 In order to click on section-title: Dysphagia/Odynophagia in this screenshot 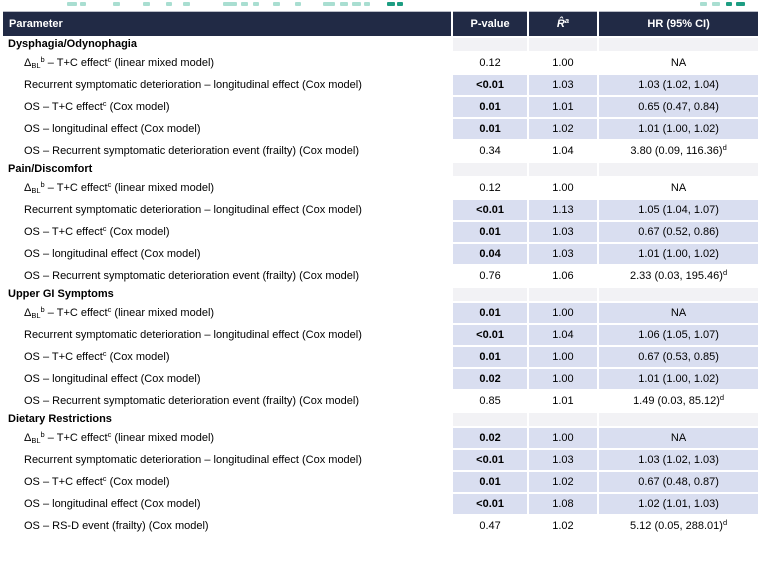, I will do `click(72, 44)`.